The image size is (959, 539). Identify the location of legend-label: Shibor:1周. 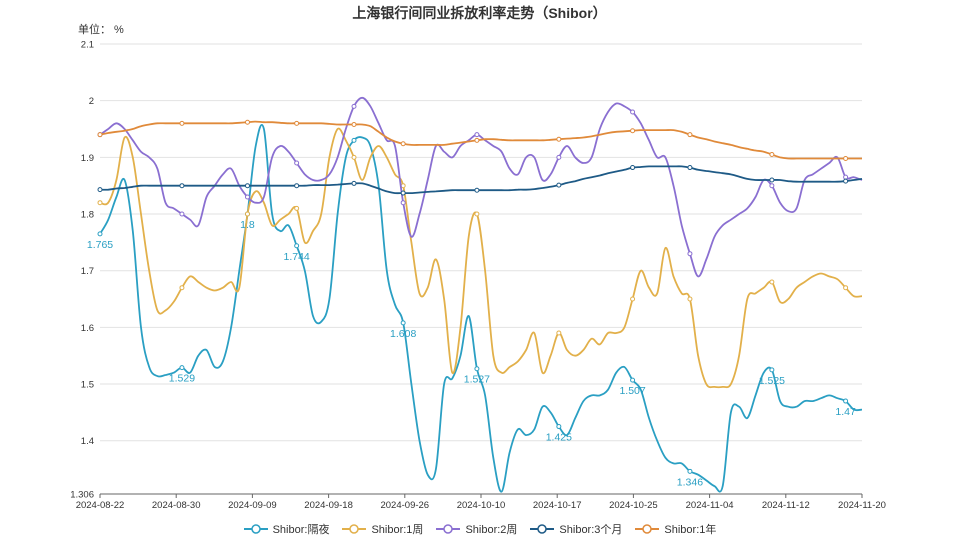
(397, 530).